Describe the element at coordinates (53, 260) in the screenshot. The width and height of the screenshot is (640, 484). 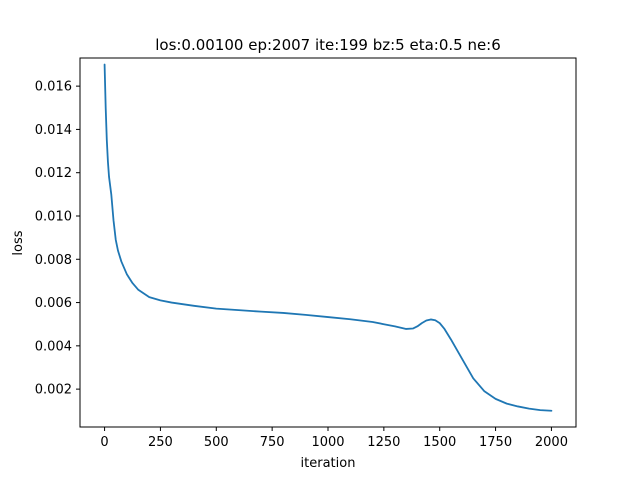
I see `y-tick-label: 0.008` at that location.